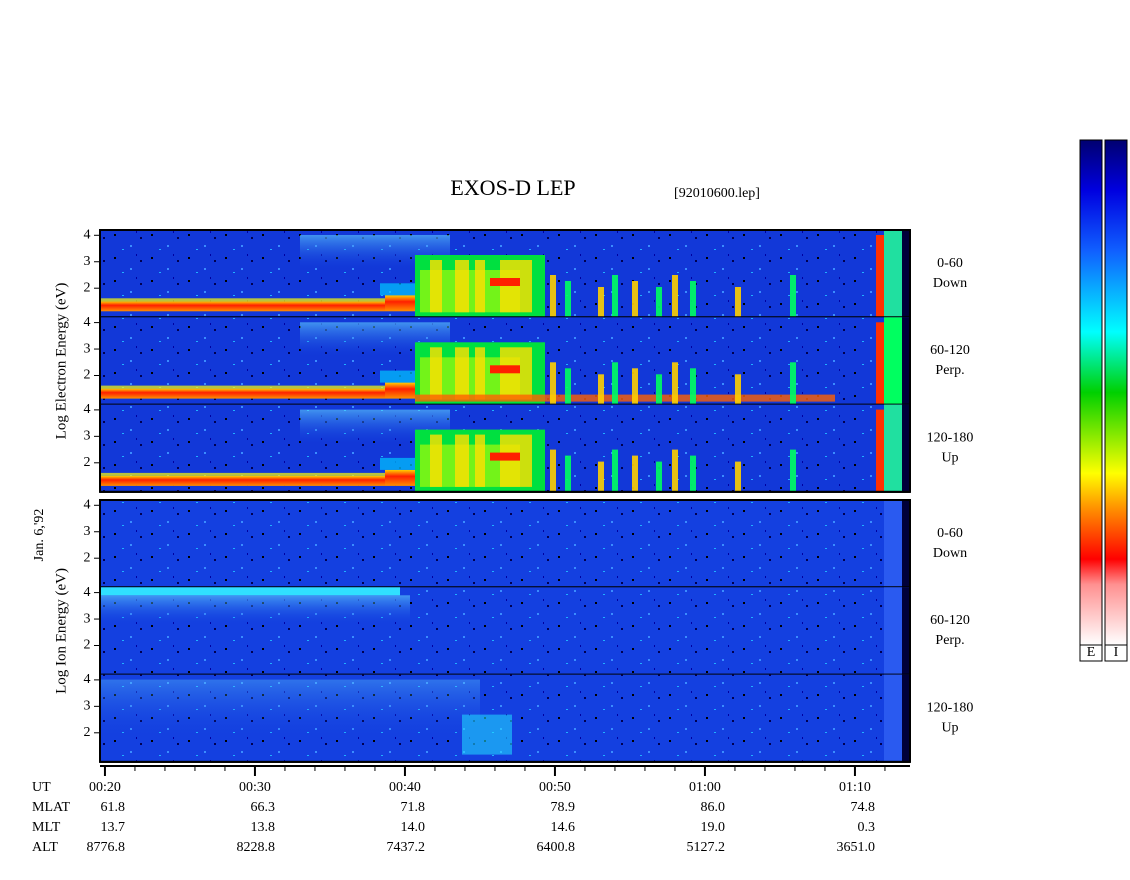 The width and height of the screenshot is (1130, 880). Describe the element at coordinates (712, 827) in the screenshot. I see `ephemeris-value: 19.0` at that location.